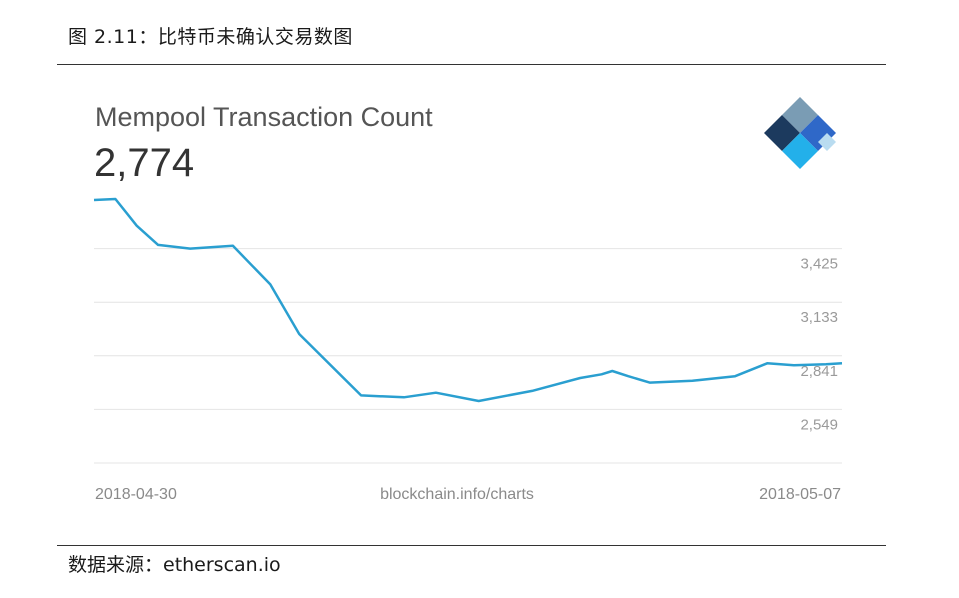 The image size is (959, 598). Describe the element at coordinates (827, 142) in the screenshot. I see `logo-accent-square` at that location.